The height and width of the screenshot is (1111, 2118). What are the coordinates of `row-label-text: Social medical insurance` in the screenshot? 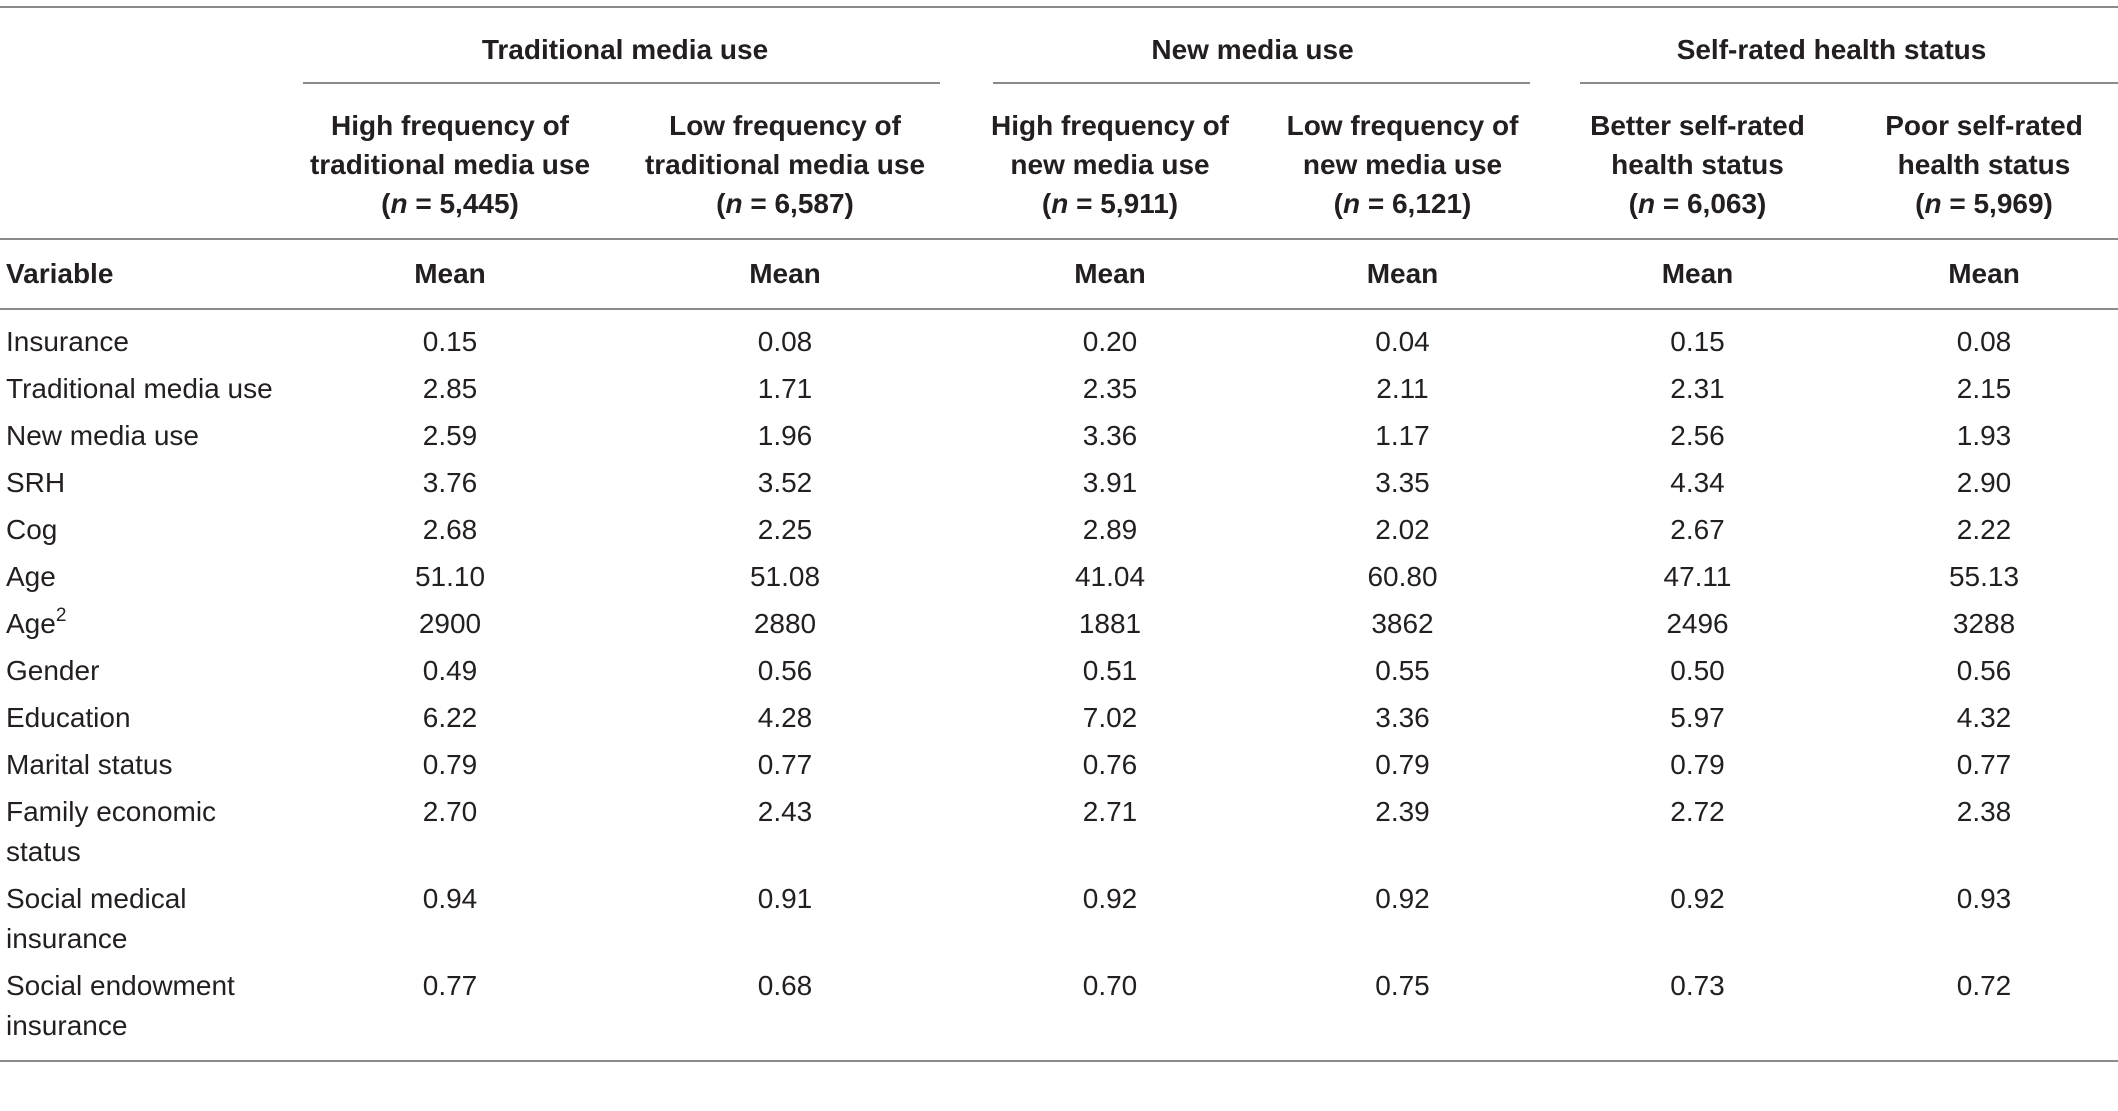 It's located at (96, 918).